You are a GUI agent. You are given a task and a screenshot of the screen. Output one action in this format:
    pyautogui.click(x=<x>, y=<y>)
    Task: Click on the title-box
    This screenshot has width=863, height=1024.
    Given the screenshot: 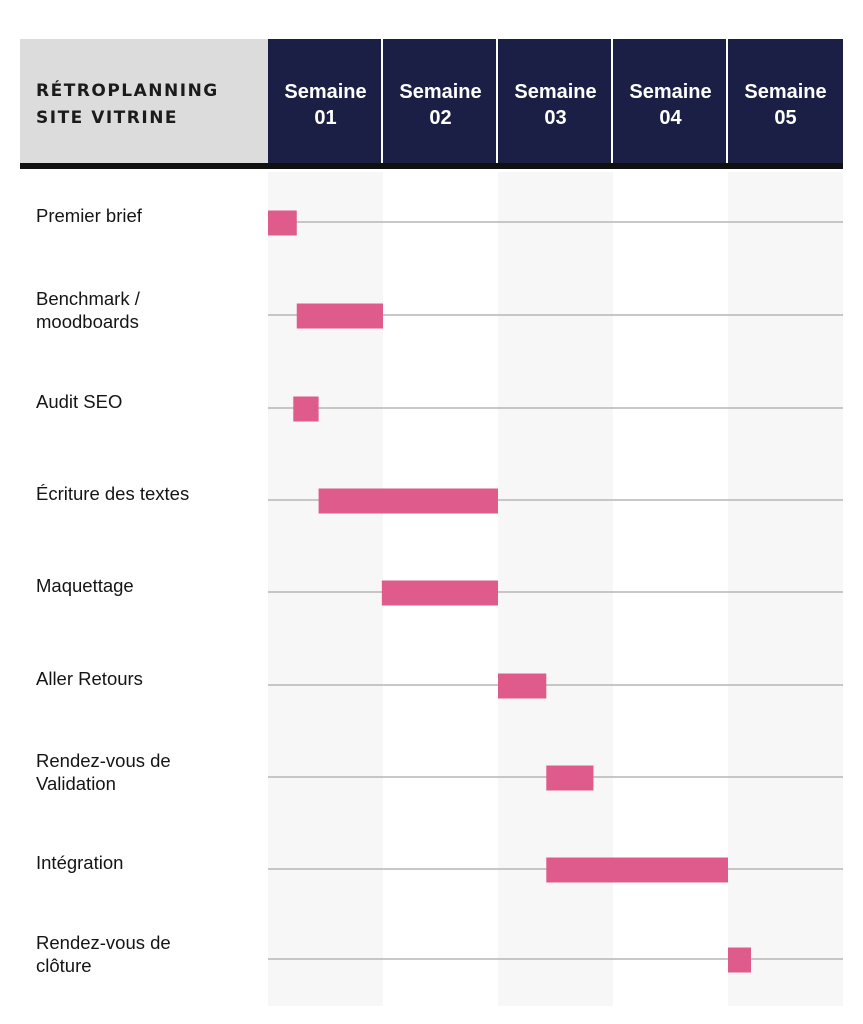 What is the action you would take?
    pyautogui.click(x=144, y=101)
    